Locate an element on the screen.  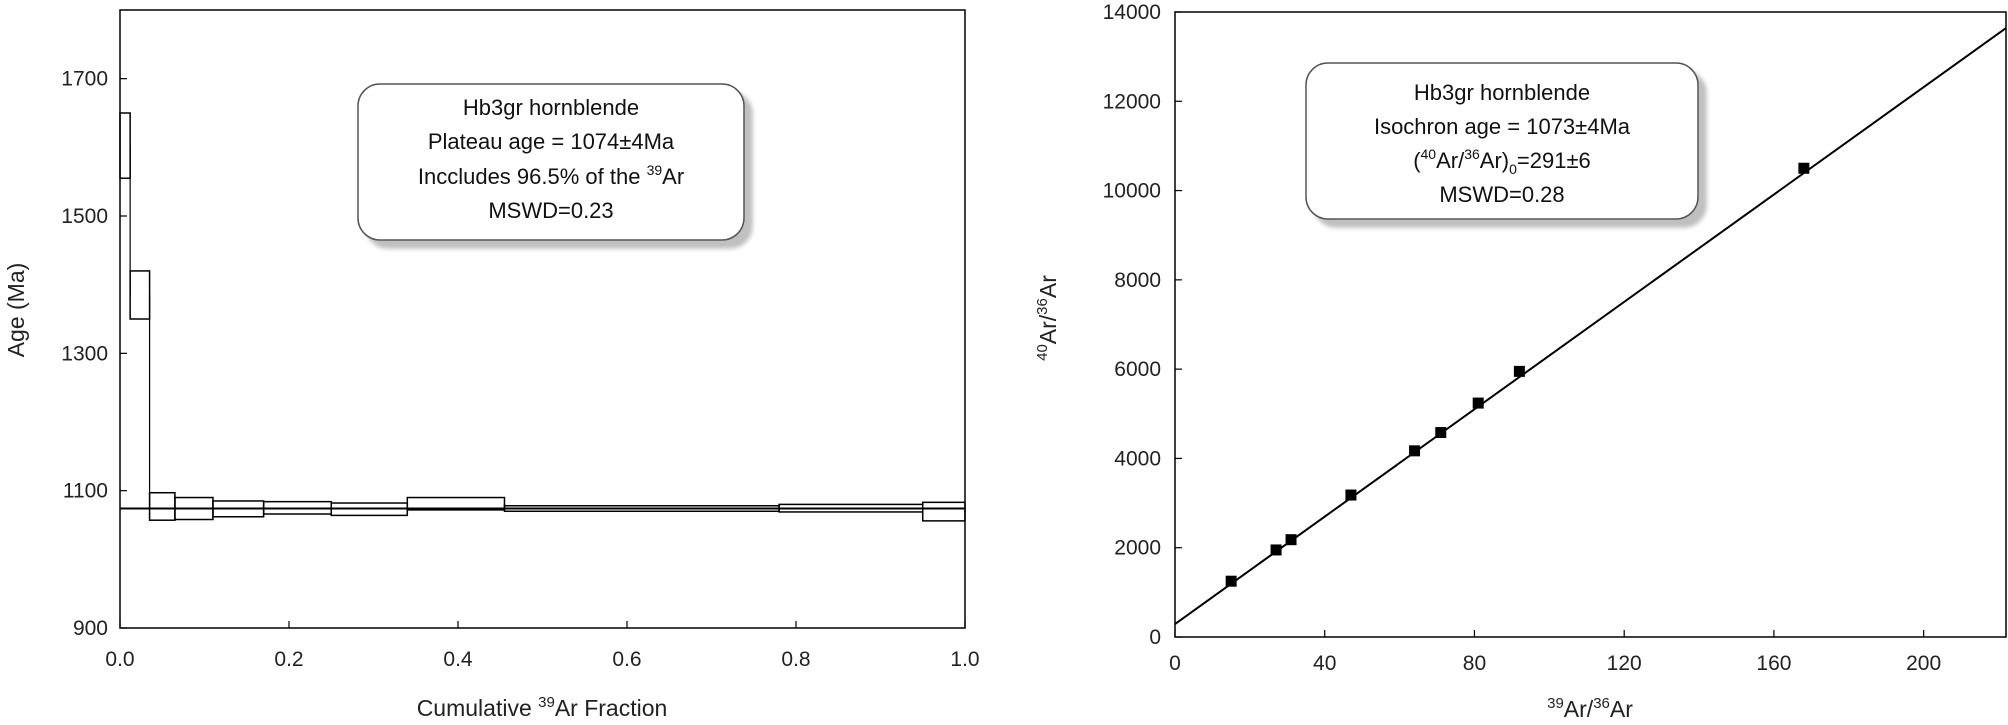
isochron-y-axis-label: 40Ar/36Ar is located at coordinates (1047, 318).